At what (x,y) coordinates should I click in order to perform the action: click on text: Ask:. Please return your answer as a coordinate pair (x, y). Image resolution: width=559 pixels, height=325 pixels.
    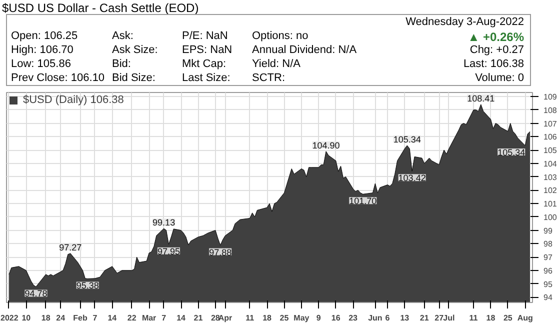
    Looking at the image, I should click on (123, 36).